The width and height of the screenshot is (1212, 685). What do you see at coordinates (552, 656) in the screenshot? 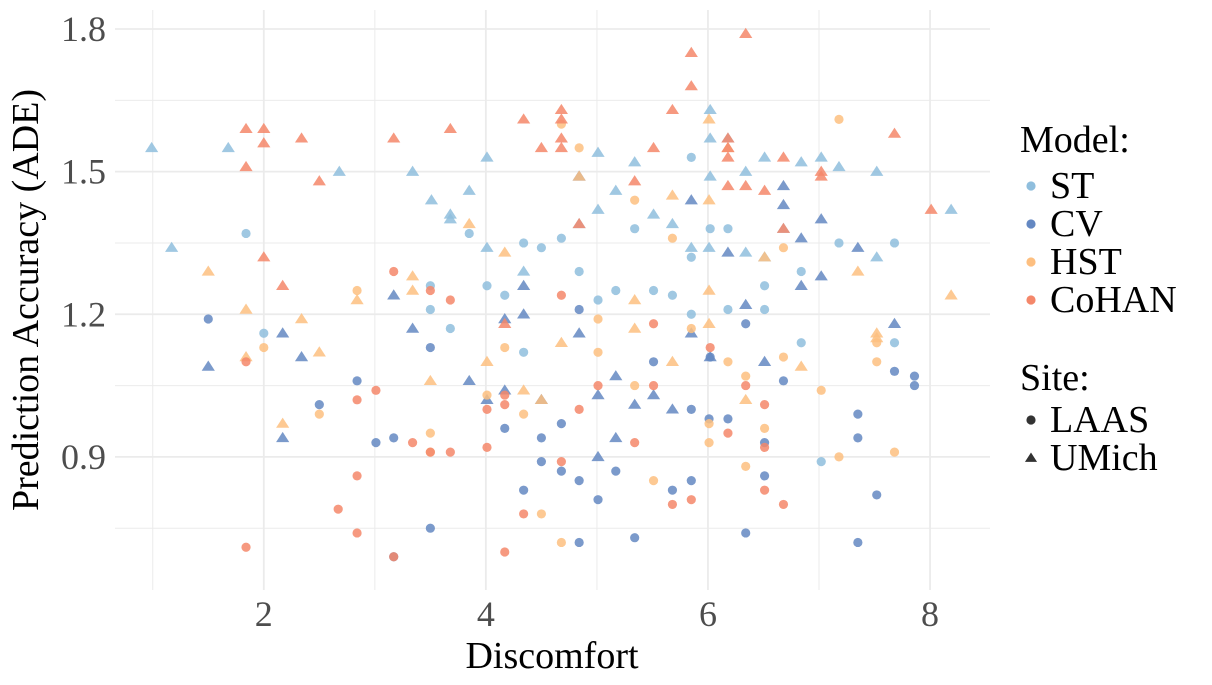
I see `x-axis-title: Discomfort` at bounding box center [552, 656].